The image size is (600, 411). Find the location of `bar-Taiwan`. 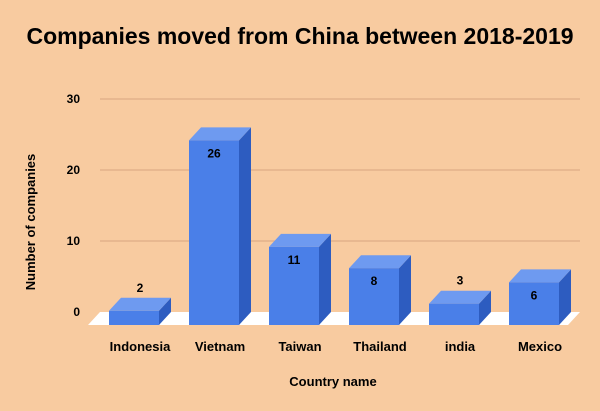

bar-Taiwan is located at coordinates (300, 279).